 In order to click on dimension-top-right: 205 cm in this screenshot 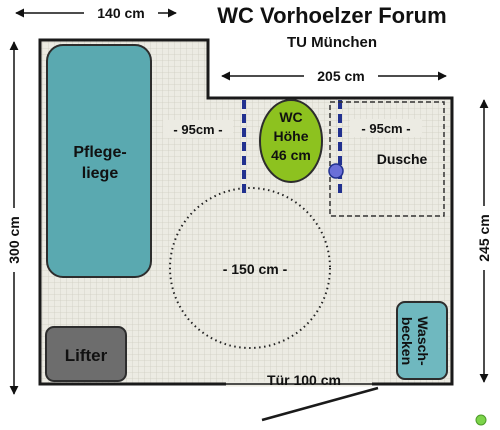, I will do `click(340, 76)`.